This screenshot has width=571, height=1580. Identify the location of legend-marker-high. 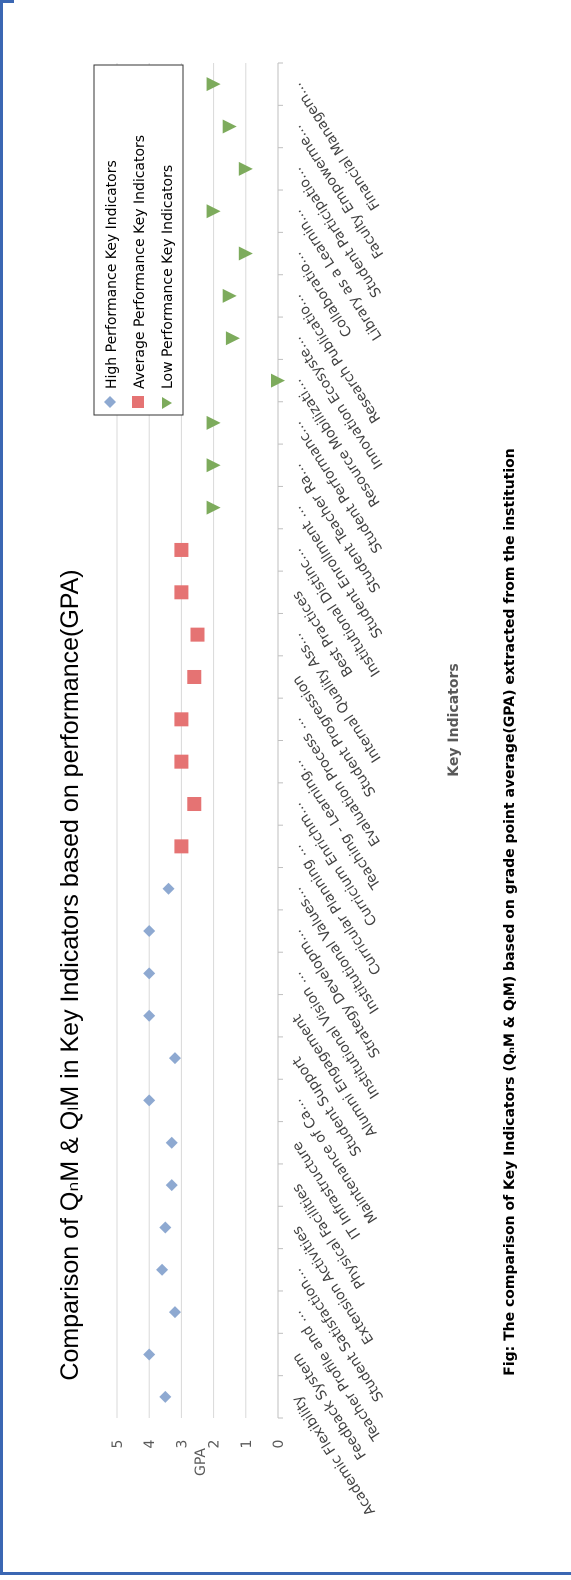
(110, 402).